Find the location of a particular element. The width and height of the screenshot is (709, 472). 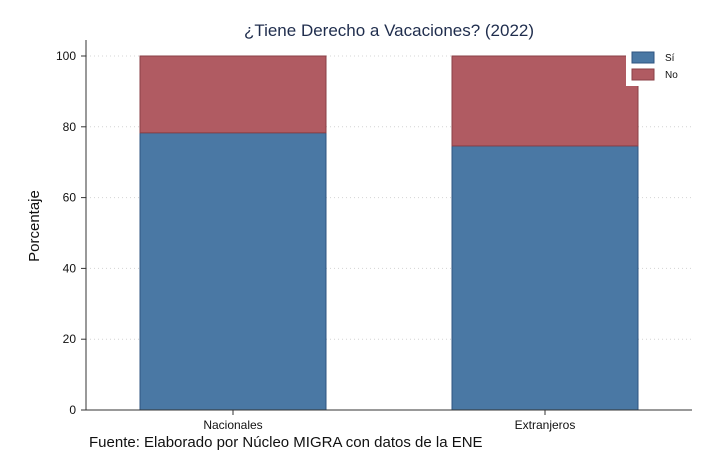

legend-label-si: Sí is located at coordinates (670, 58).